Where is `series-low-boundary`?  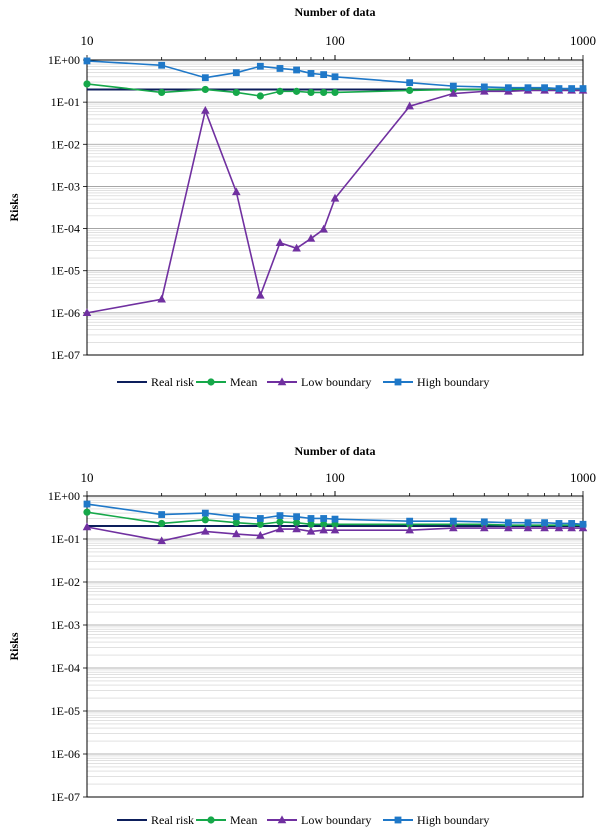 series-low-boundary is located at coordinates (335, 533).